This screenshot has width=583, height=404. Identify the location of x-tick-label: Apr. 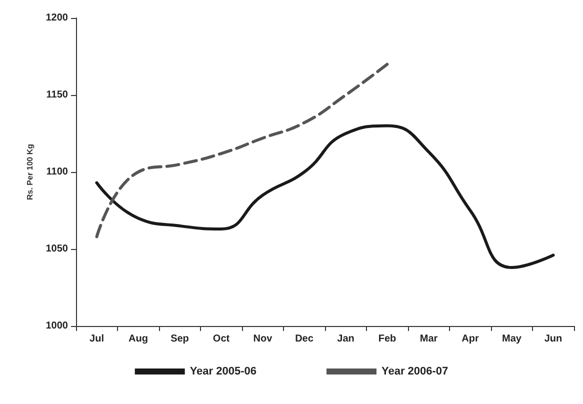
(470, 339).